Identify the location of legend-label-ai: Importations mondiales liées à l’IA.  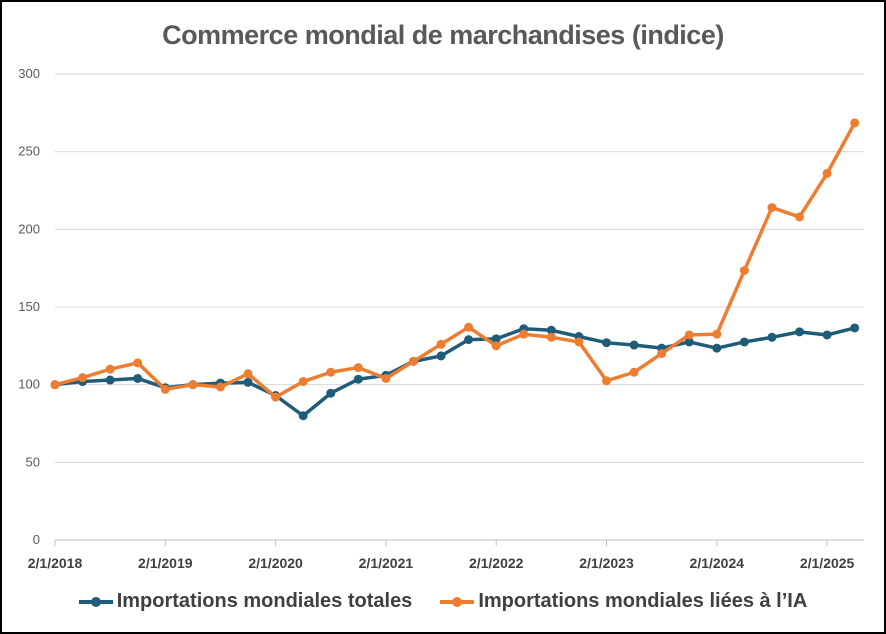
(643, 601).